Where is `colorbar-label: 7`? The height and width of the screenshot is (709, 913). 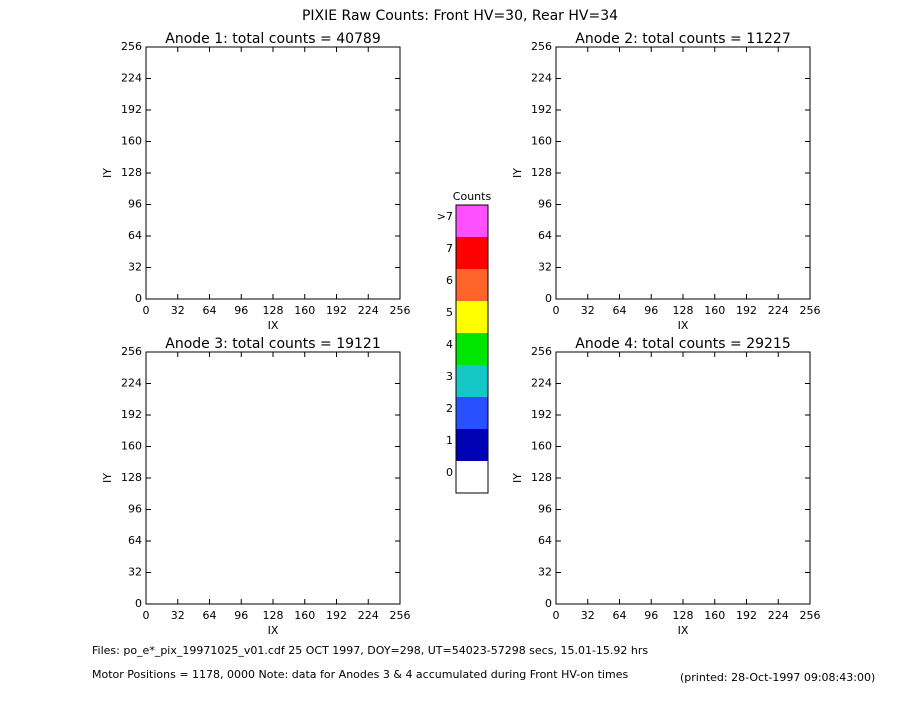 colorbar-label: 7 is located at coordinates (449, 248).